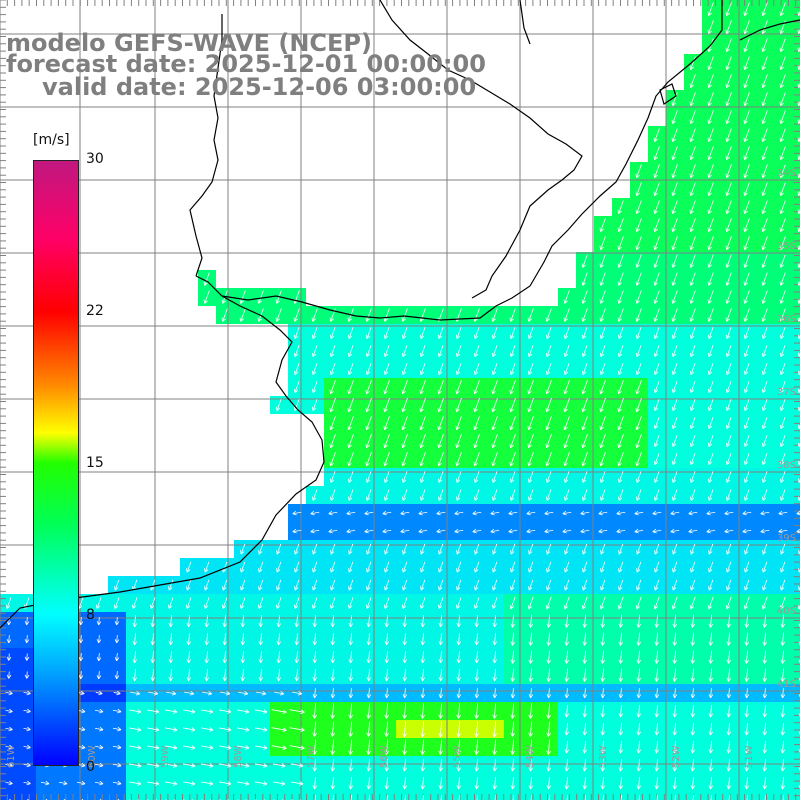 This screenshot has height=800, width=800. Describe the element at coordinates (90, 615) in the screenshot. I see `colorbar-tick-8: 8` at that location.